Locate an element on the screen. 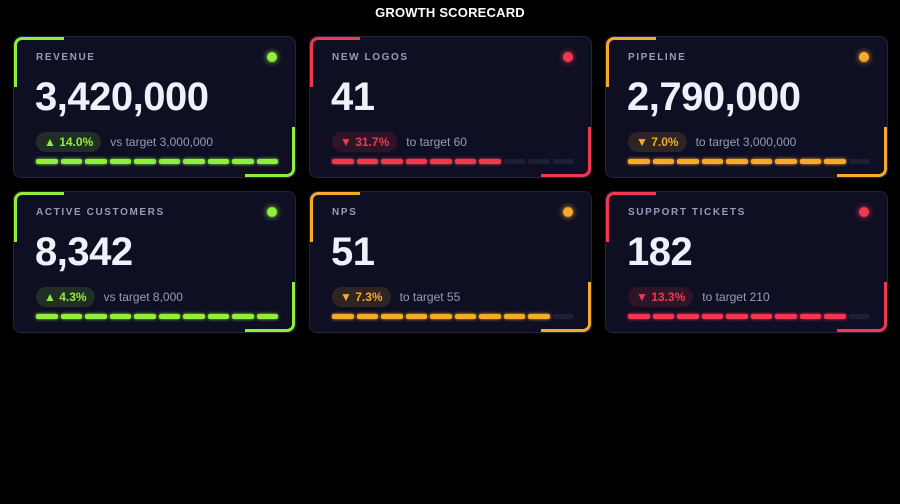 Image resolution: width=900 pixels, height=504 pixels. delta-row: ▼ 7.0% to target 3,000,000 is located at coordinates (712, 142).